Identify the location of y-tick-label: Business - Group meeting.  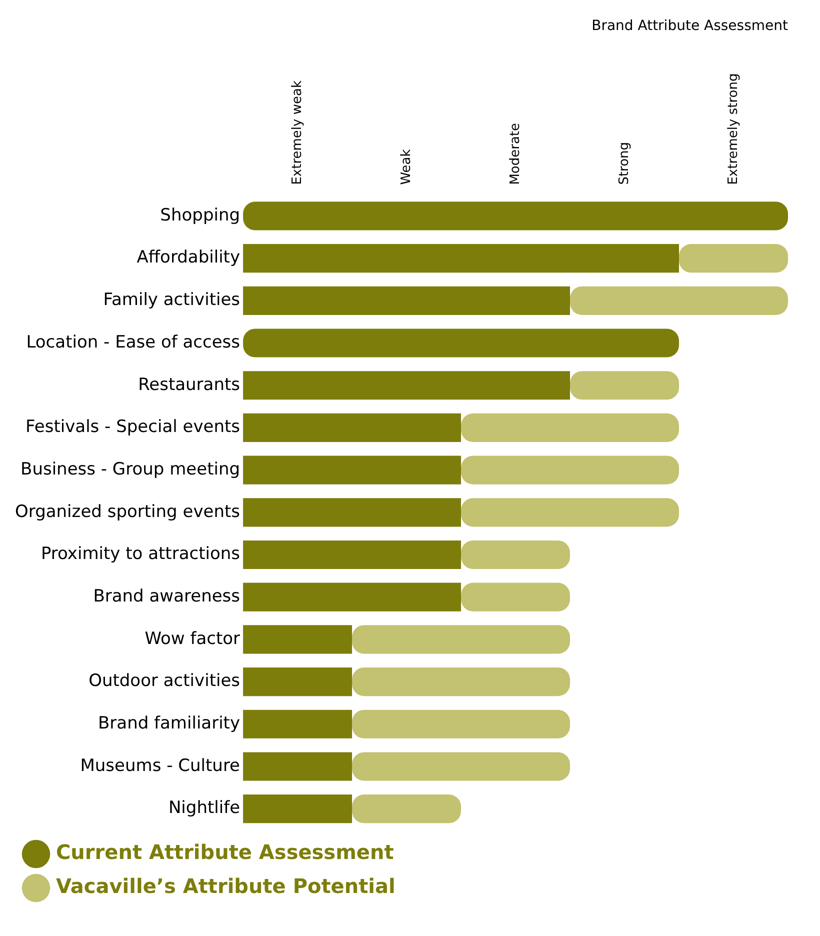
(130, 469).